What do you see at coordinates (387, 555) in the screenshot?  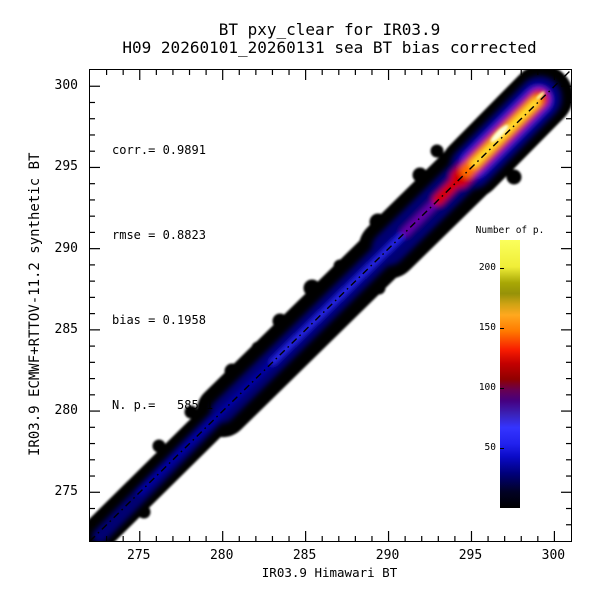 I see `x-tick-label: 290` at bounding box center [387, 555].